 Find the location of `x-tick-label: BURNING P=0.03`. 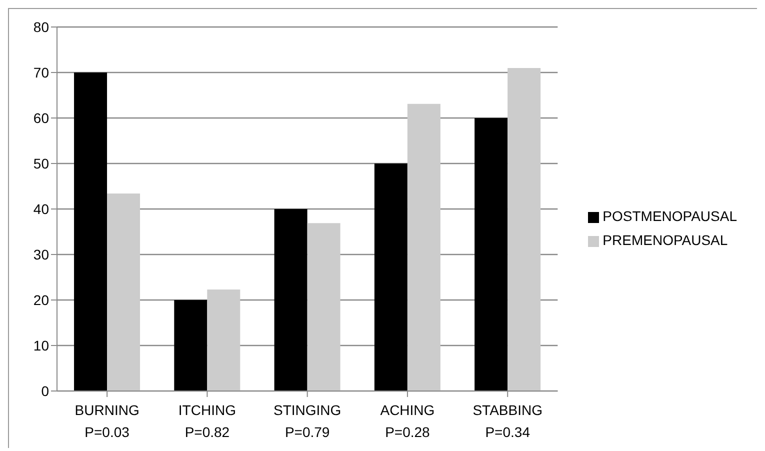

x-tick-label: BURNING P=0.03 is located at coordinates (107, 421).